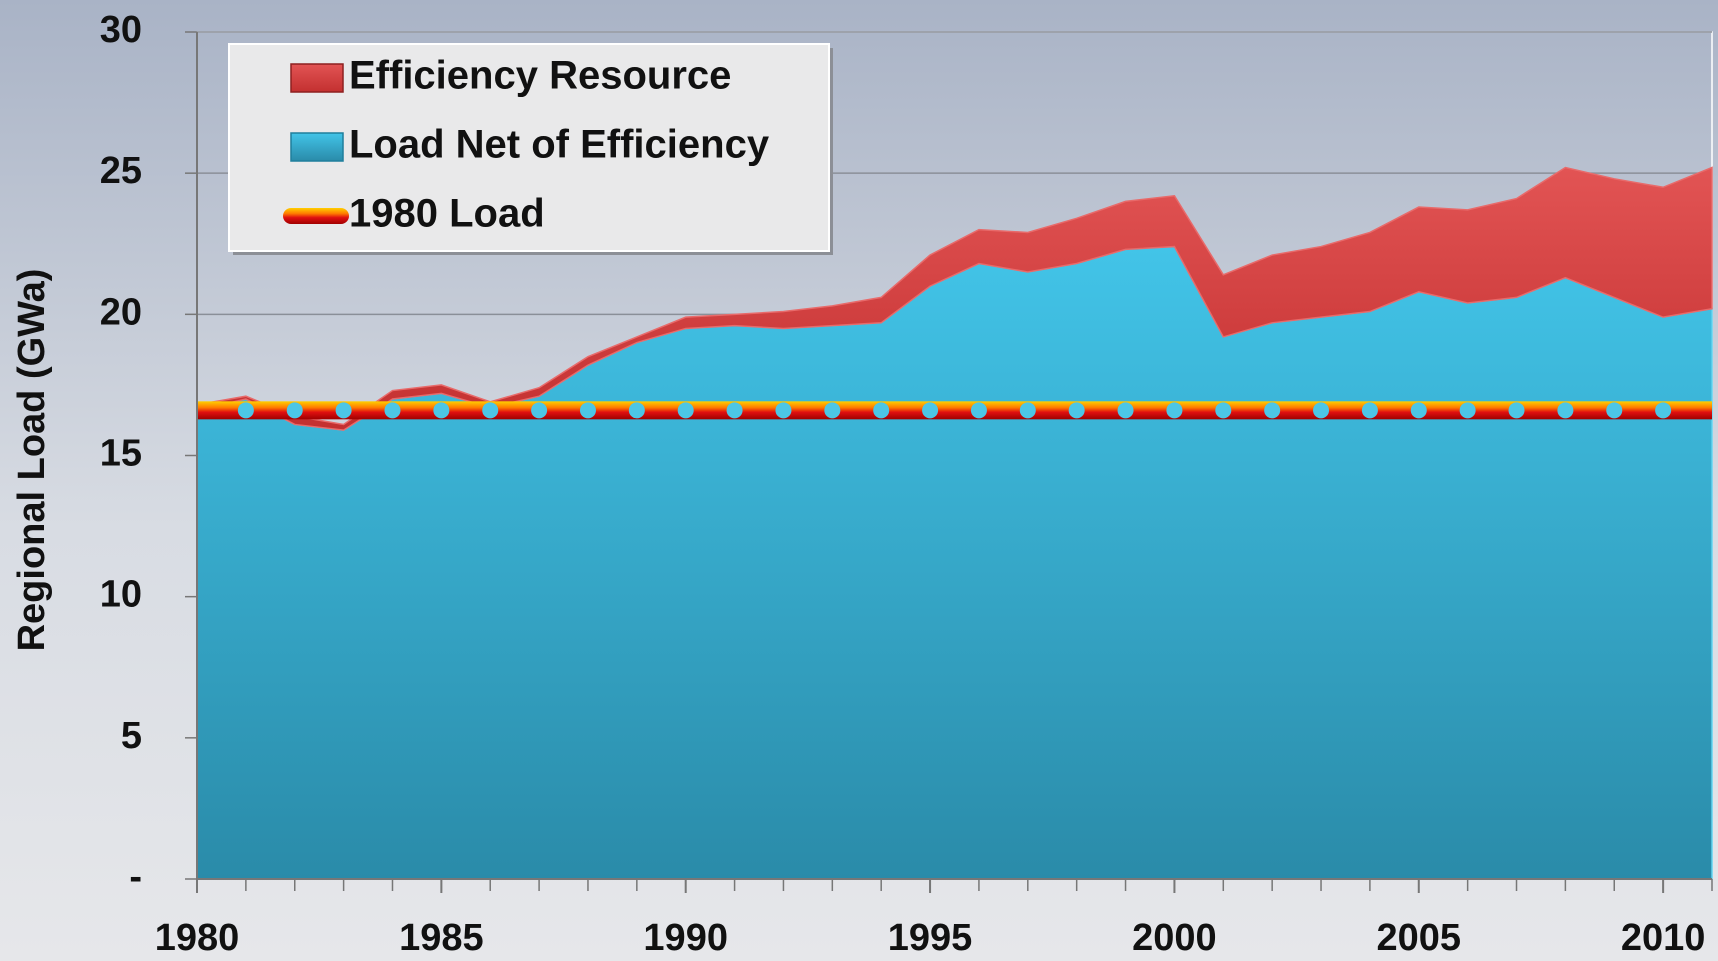 This screenshot has width=1718, height=961. Describe the element at coordinates (685, 938) in the screenshot. I see `x-tick-label: 1990` at that location.